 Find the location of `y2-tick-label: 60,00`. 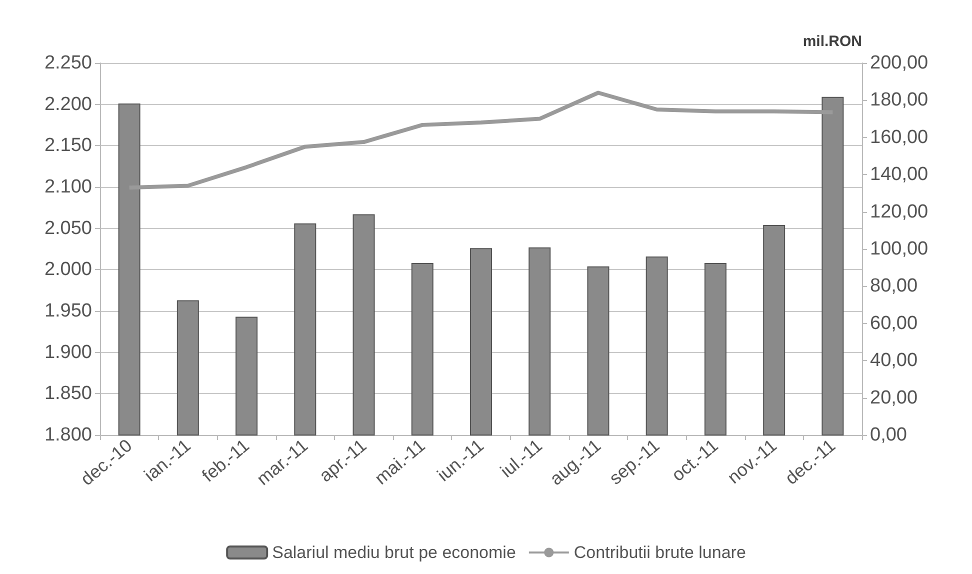

y2-tick-label: 60,00 is located at coordinates (894, 323).